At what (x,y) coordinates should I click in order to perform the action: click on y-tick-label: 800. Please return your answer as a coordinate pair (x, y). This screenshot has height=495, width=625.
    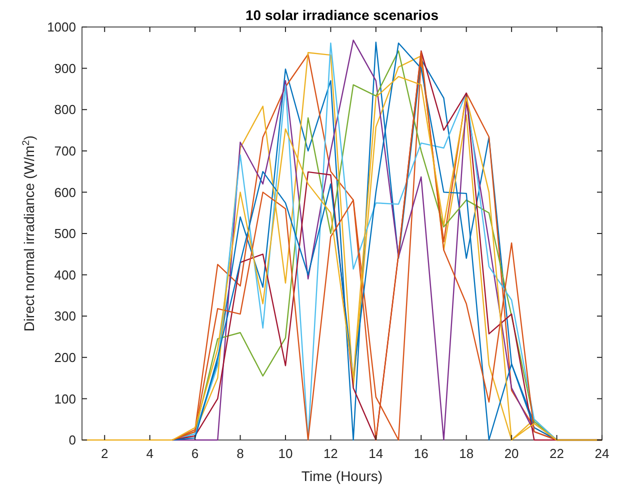
    Looking at the image, I should click on (65, 110).